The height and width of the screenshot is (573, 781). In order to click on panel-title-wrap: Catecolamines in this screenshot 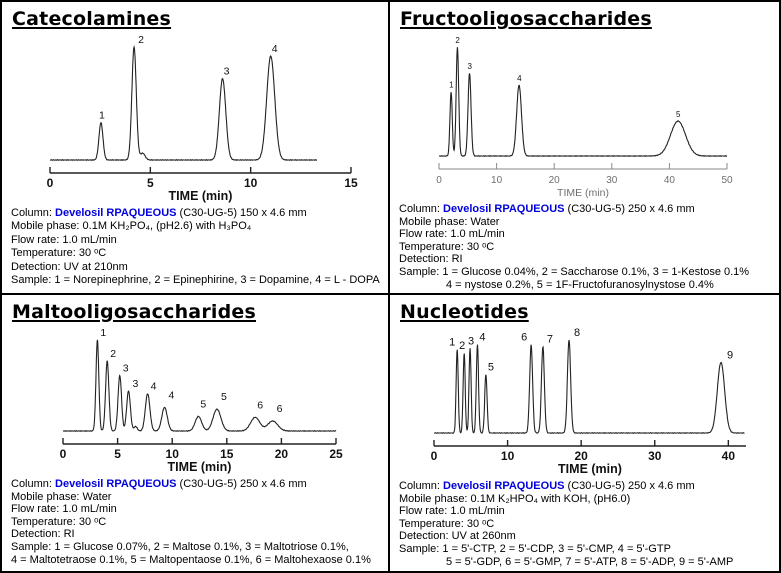, I will do `click(197, 20)`.